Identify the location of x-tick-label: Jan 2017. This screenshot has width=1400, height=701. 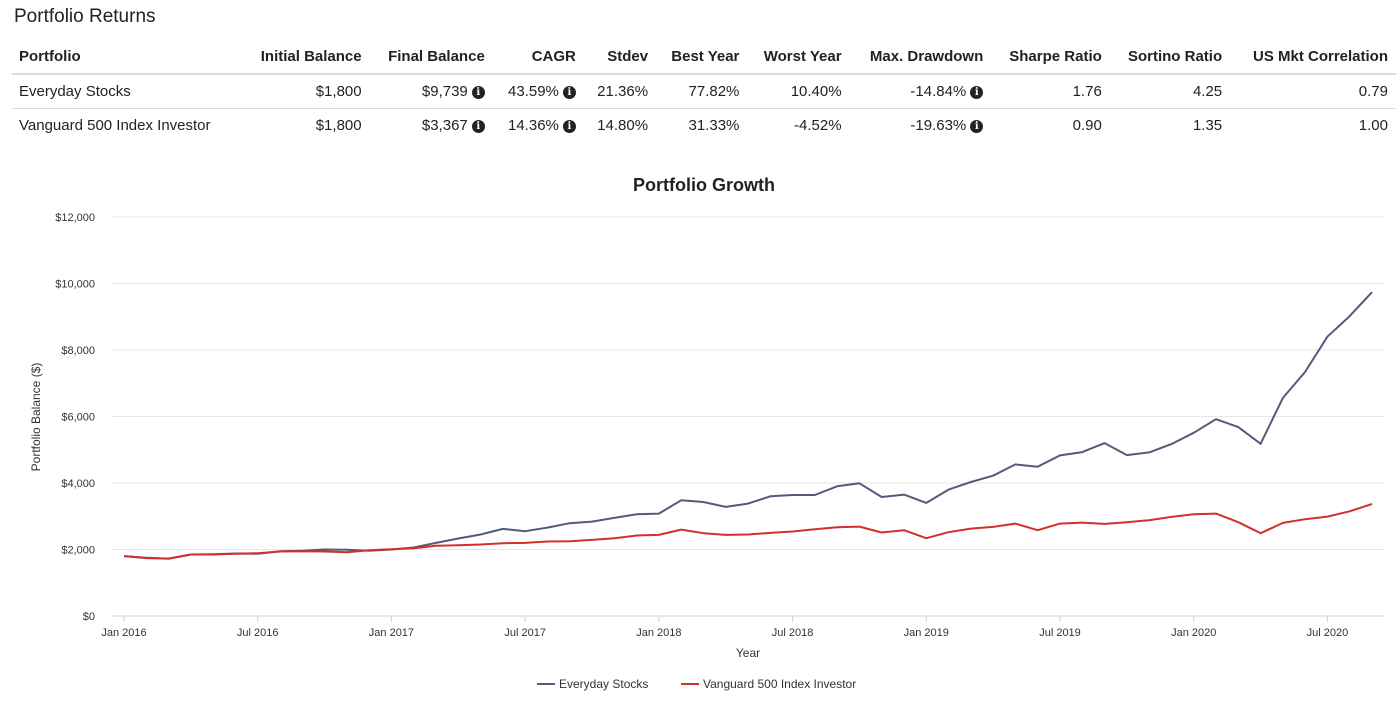
(391, 633).